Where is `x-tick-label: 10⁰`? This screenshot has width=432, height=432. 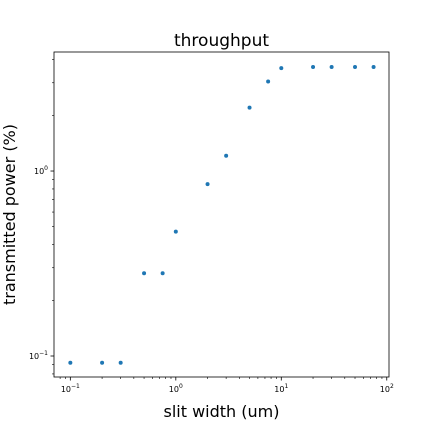 x-tick-label: 10⁰ is located at coordinates (176, 388).